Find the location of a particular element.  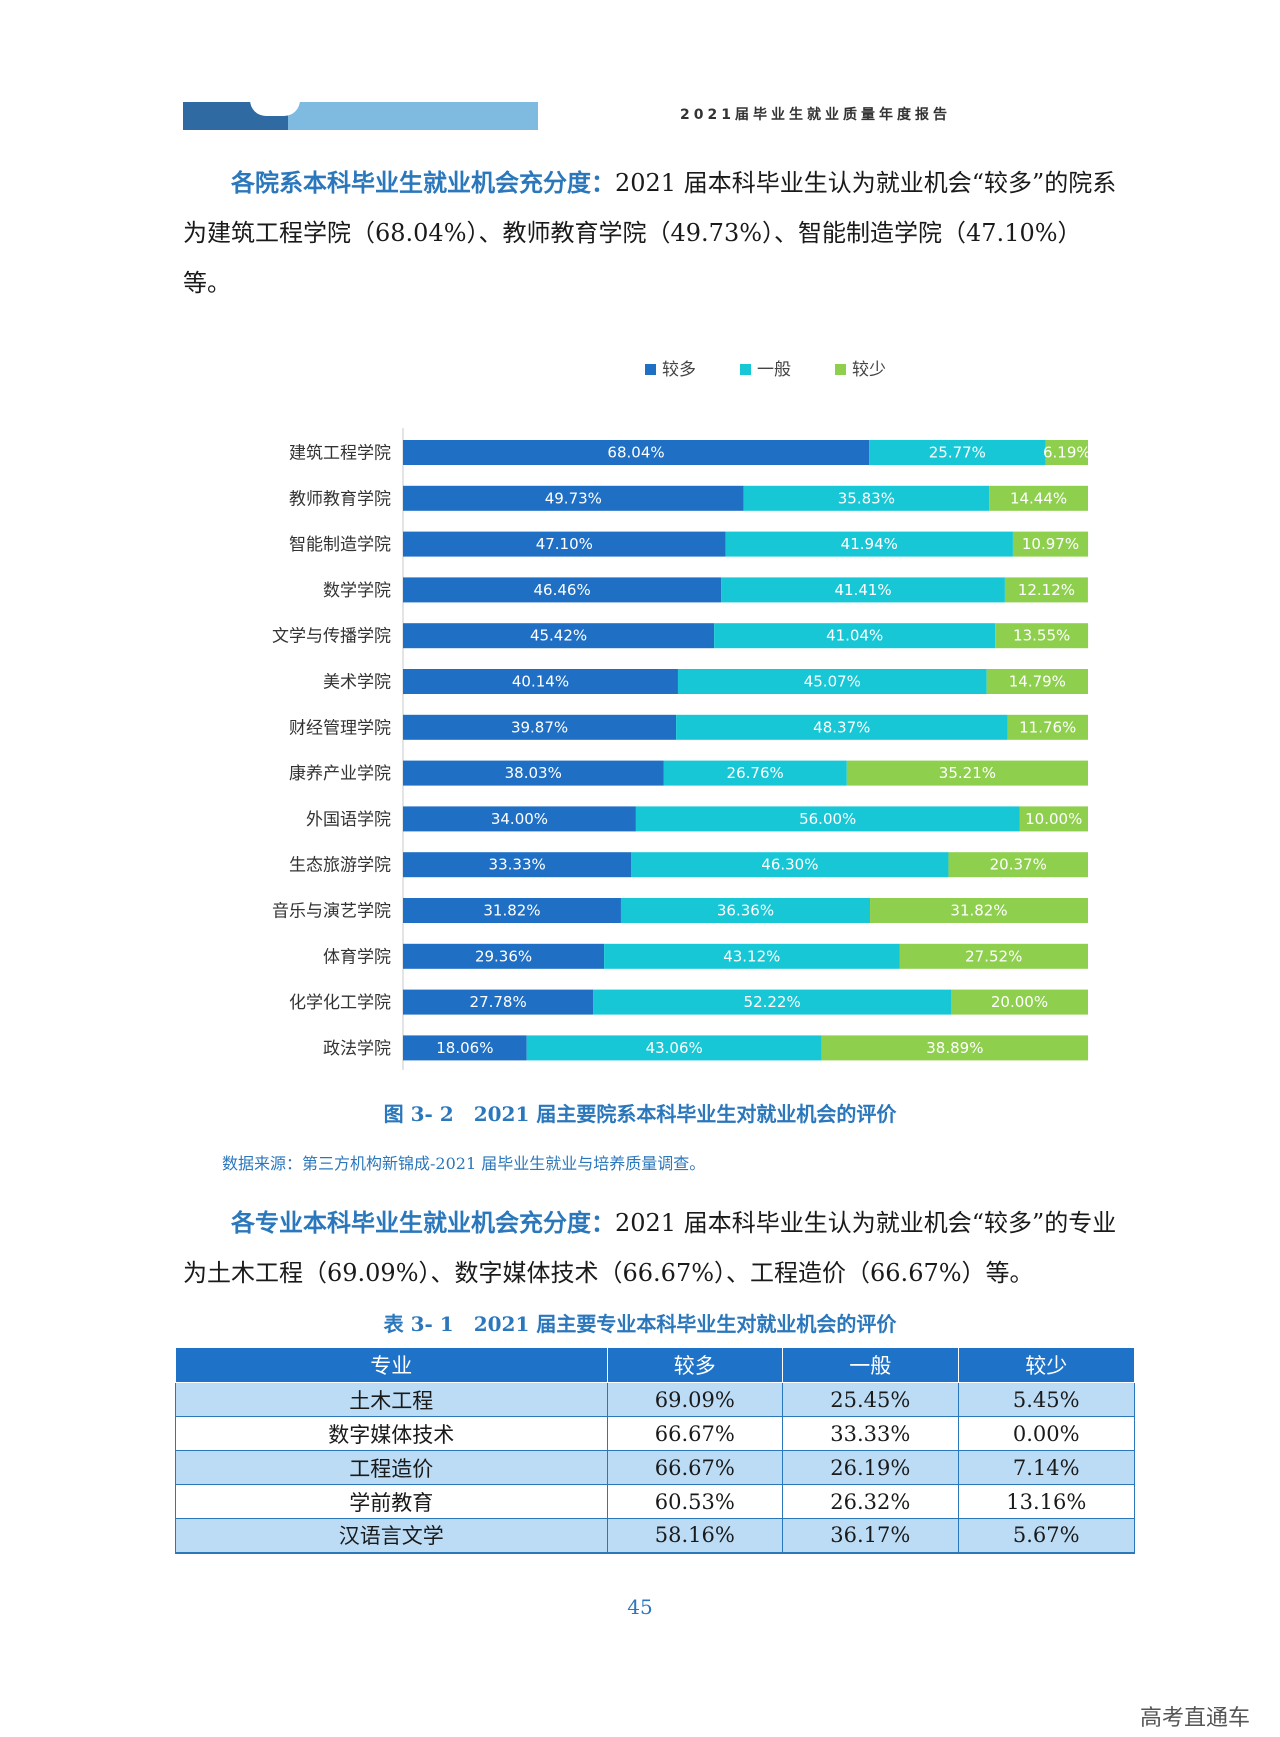

data-label: 46.46% is located at coordinates (562, 590).